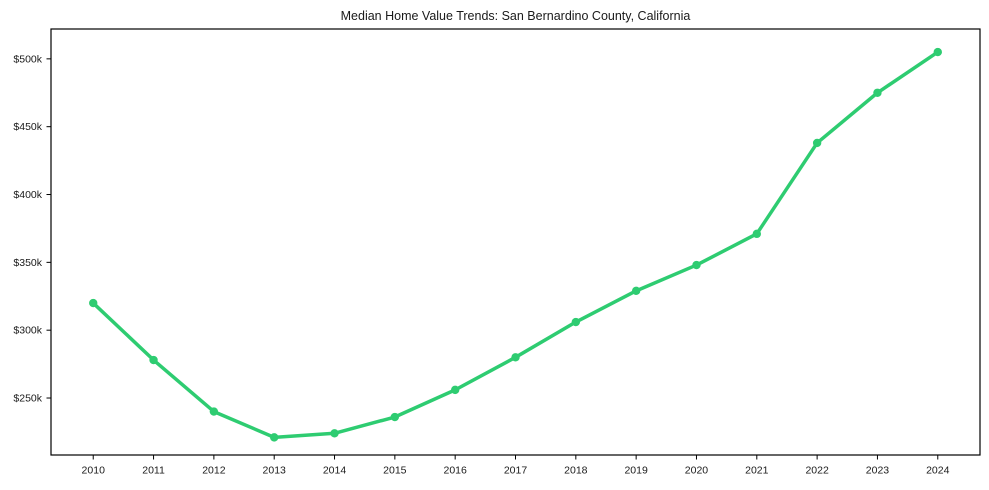 This screenshot has width=989, height=490. I want to click on x-tick-label: 2023, so click(878, 471).